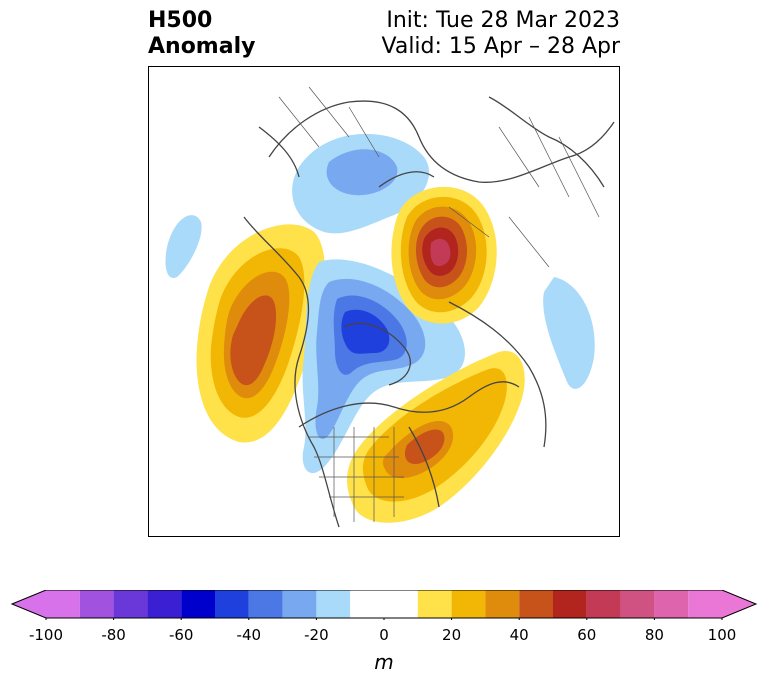 Image resolution: width=768 pixels, height=686 pixels. What do you see at coordinates (569, 333) in the screenshot?
I see `negative-anomaly-east-siberia` at bounding box center [569, 333].